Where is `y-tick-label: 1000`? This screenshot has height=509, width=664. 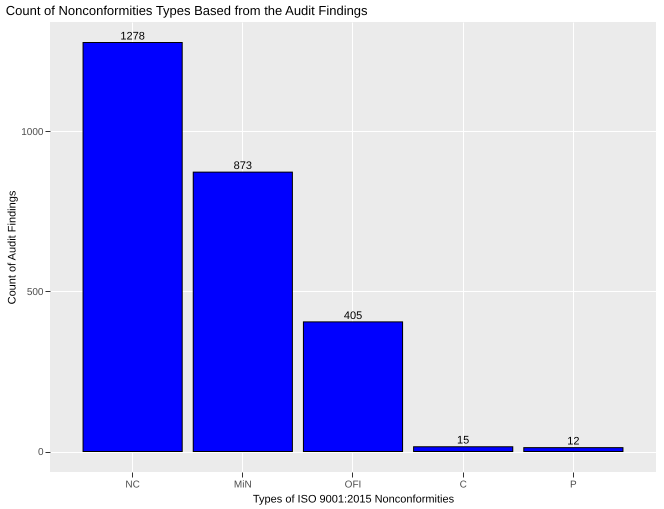 y-tick-label: 1000 is located at coordinates (32, 132).